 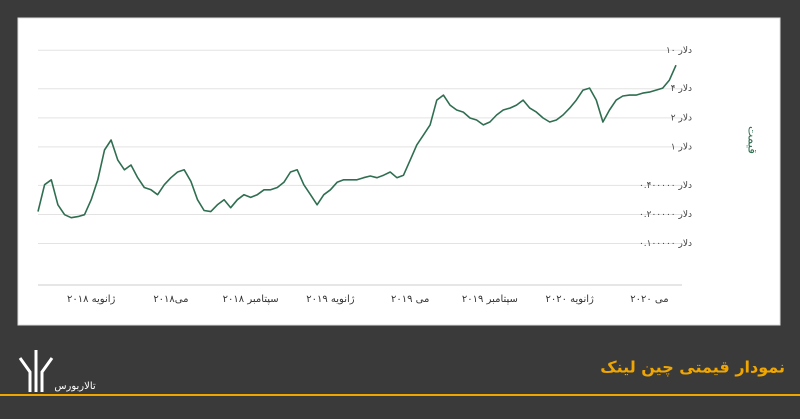 I want to click on x-tick-label: ۲۰۲۰ ژانویه, so click(x=569, y=299).